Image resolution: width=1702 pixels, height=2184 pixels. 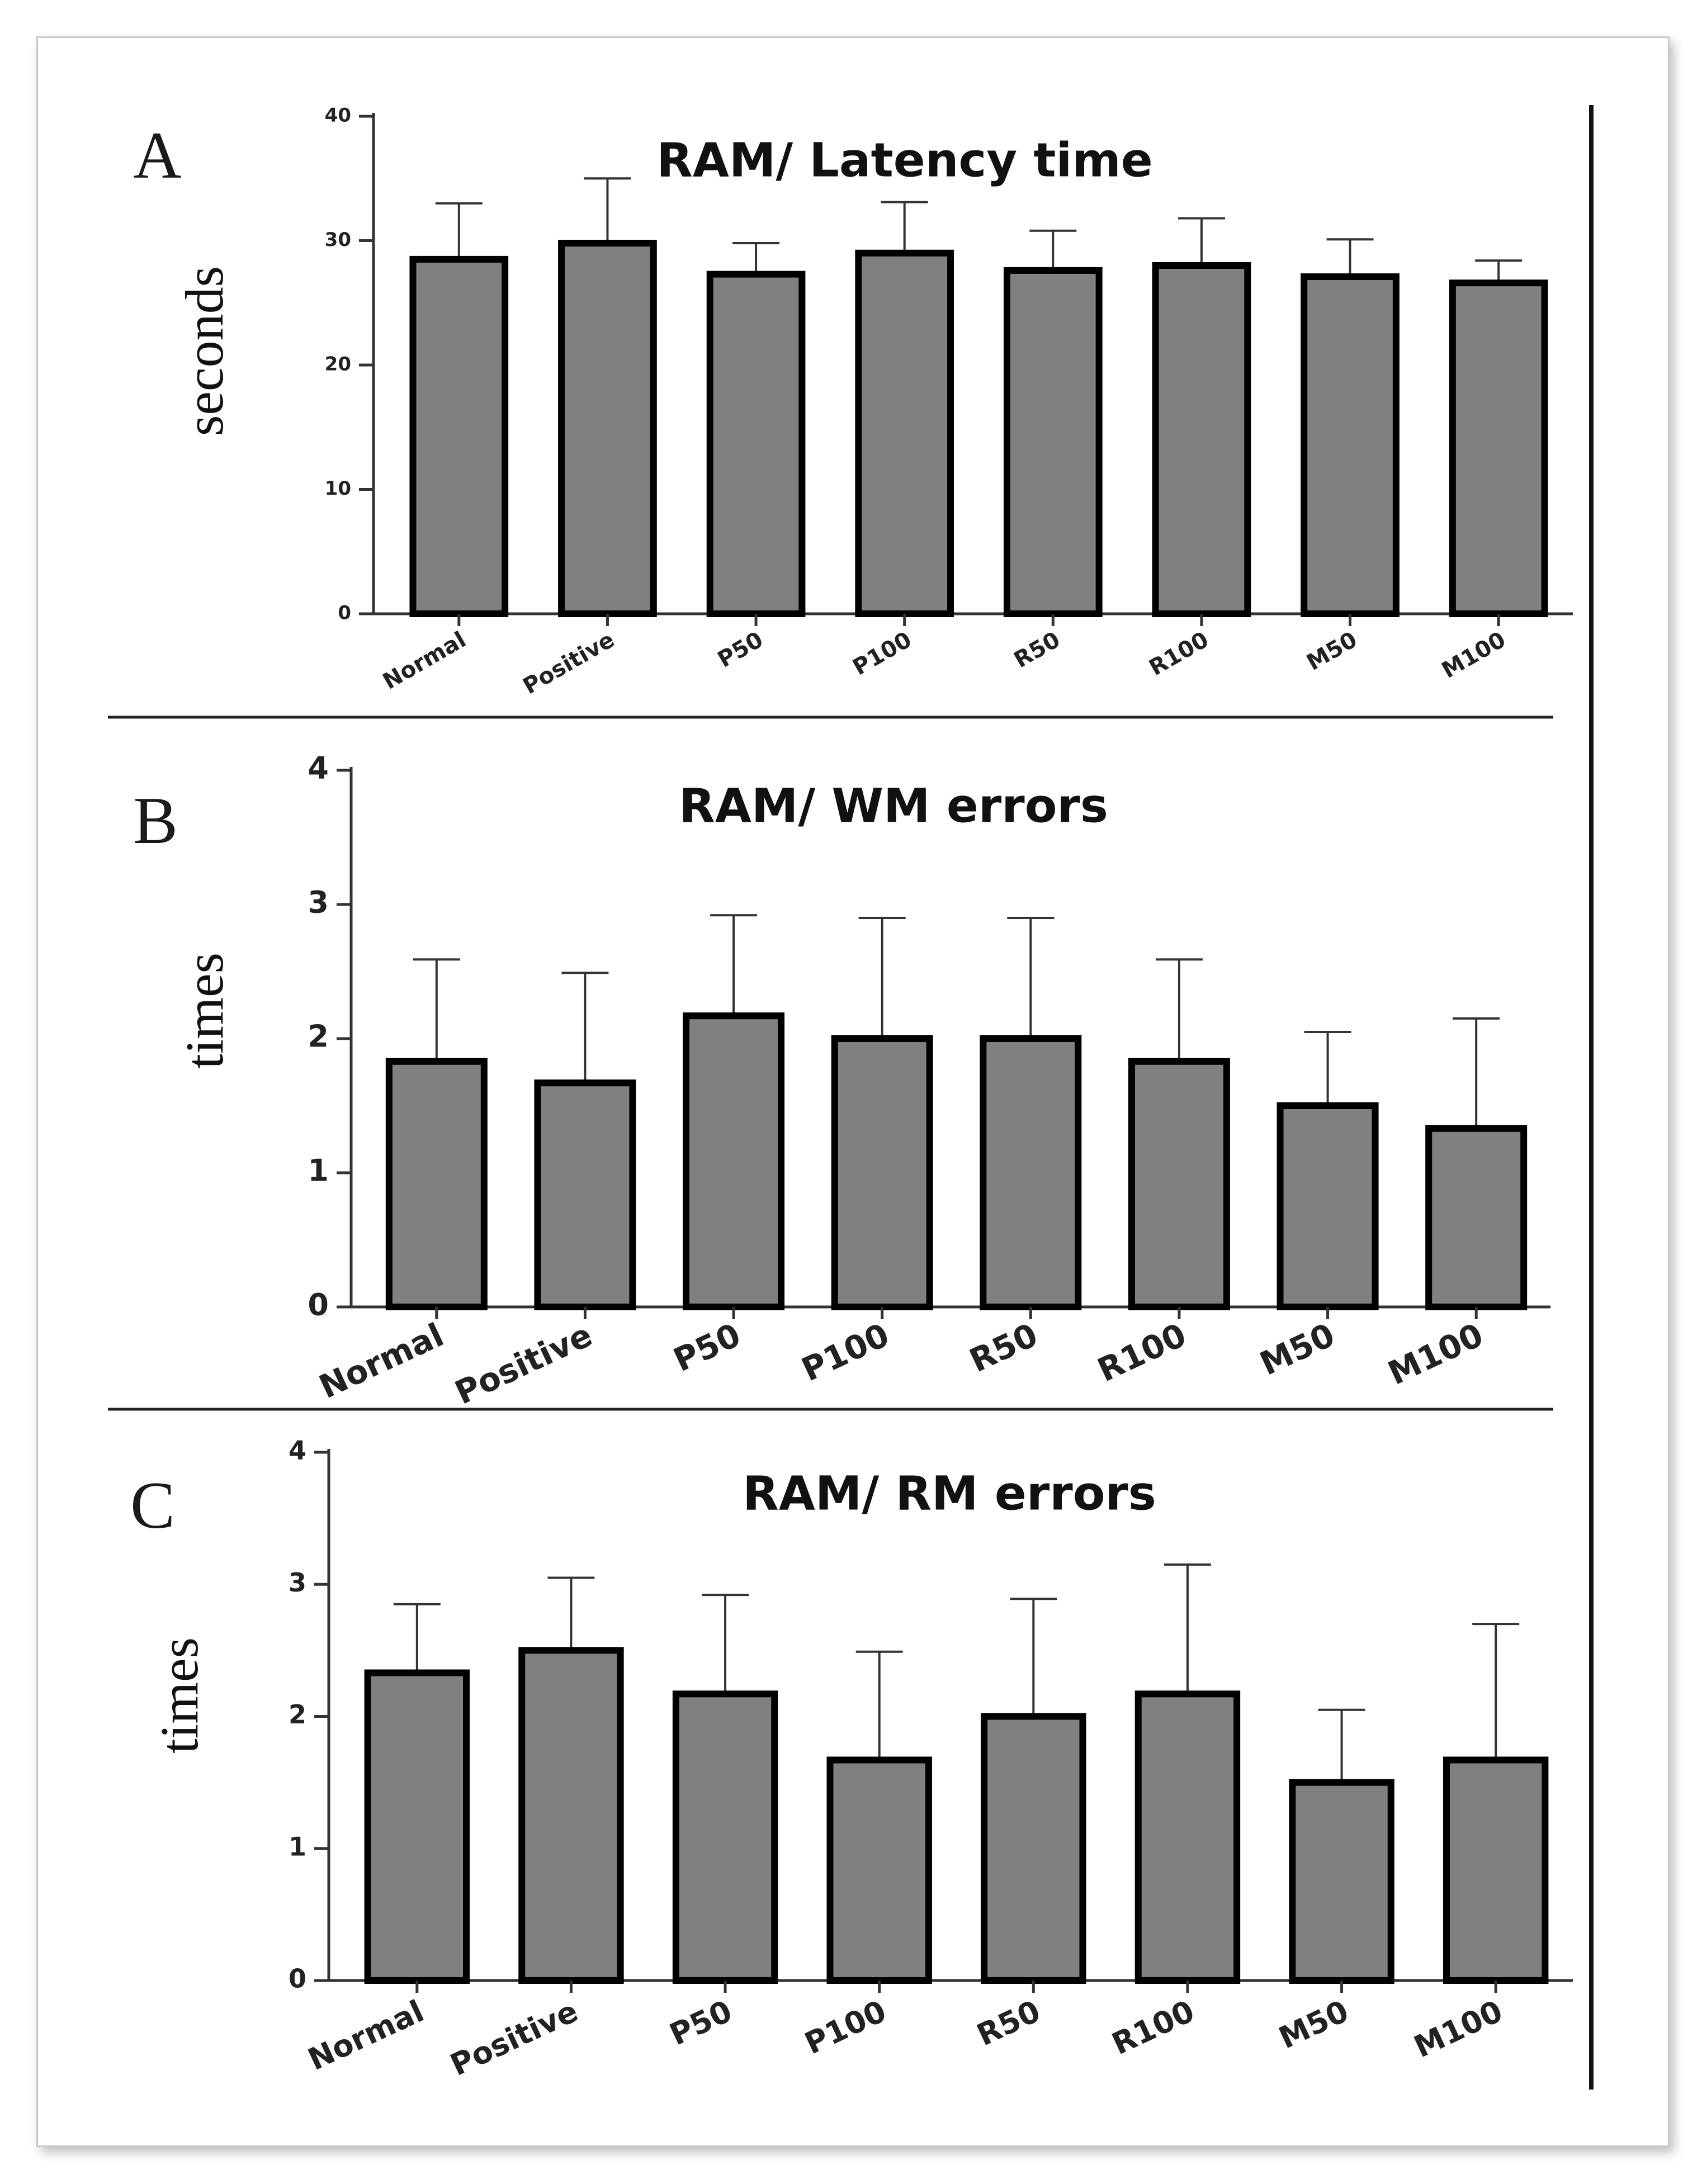 I want to click on panel-a-category-label: M50, so click(x=1331, y=651).